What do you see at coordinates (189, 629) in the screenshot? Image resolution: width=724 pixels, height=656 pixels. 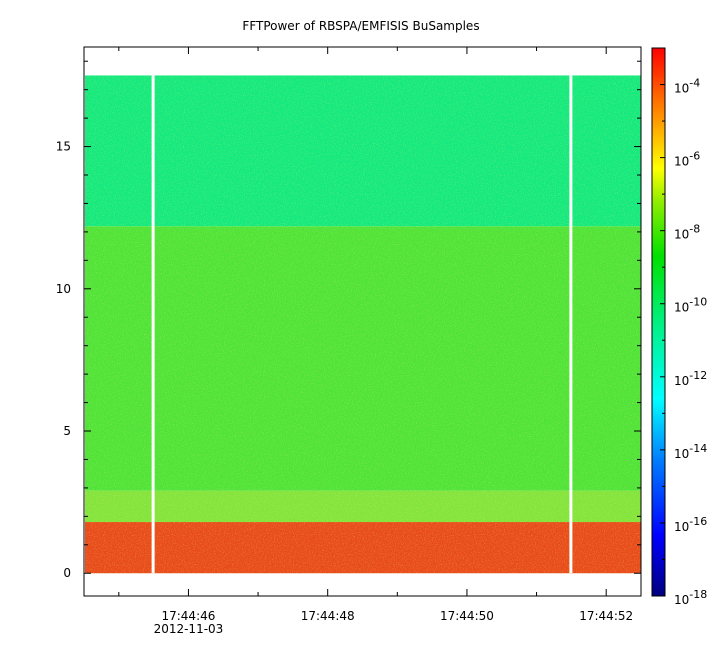 I see `x-tick-date-0: 2012-11-03` at bounding box center [189, 629].